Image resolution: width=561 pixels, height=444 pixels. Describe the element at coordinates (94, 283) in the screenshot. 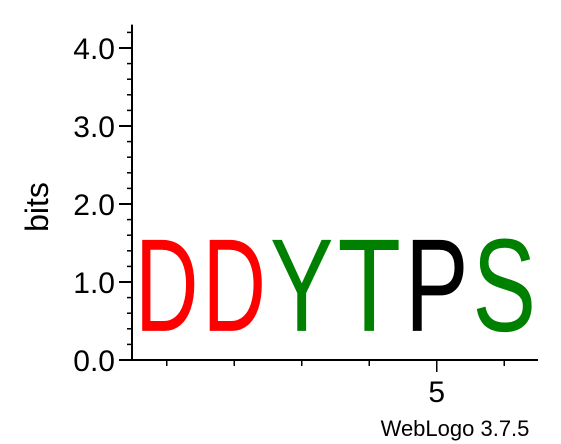

I see `y-tick-label: 1.0` at that location.